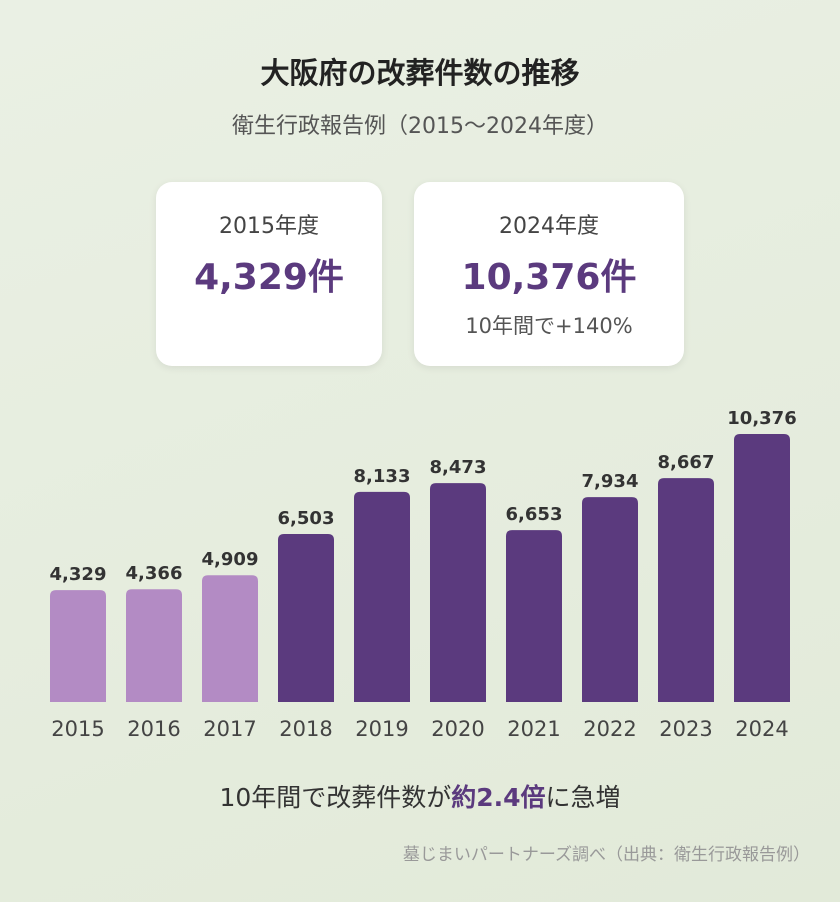 This screenshot has height=902, width=840. I want to click on x-tick-label: 2020, so click(457, 729).